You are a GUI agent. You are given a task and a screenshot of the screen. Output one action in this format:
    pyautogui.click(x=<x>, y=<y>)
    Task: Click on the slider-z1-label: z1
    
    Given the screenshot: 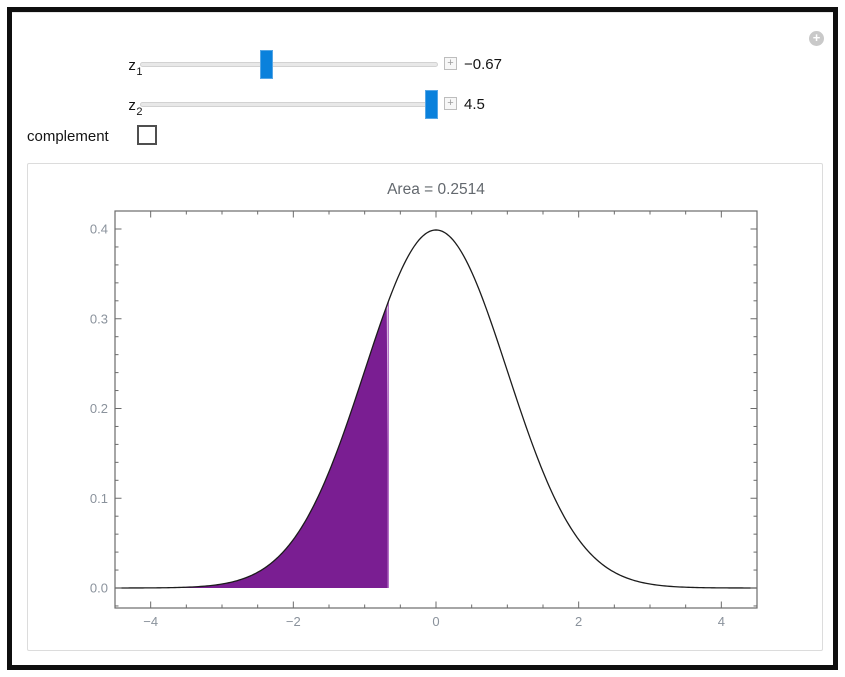 What is the action you would take?
    pyautogui.click(x=125, y=67)
    